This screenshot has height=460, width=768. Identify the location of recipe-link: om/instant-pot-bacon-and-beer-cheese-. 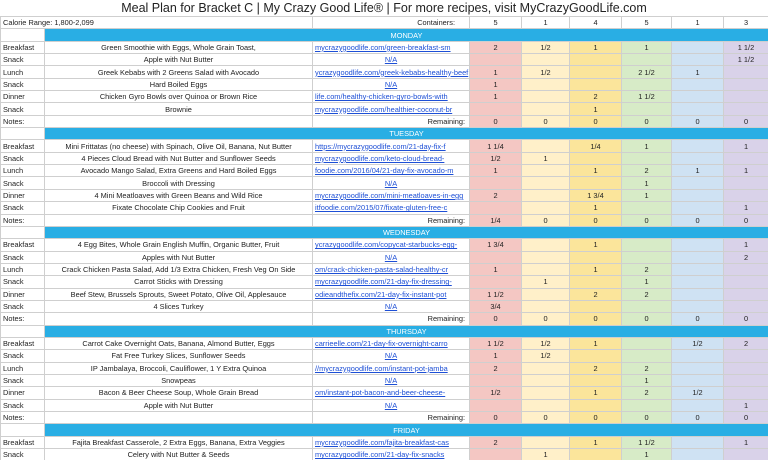
(391, 393).